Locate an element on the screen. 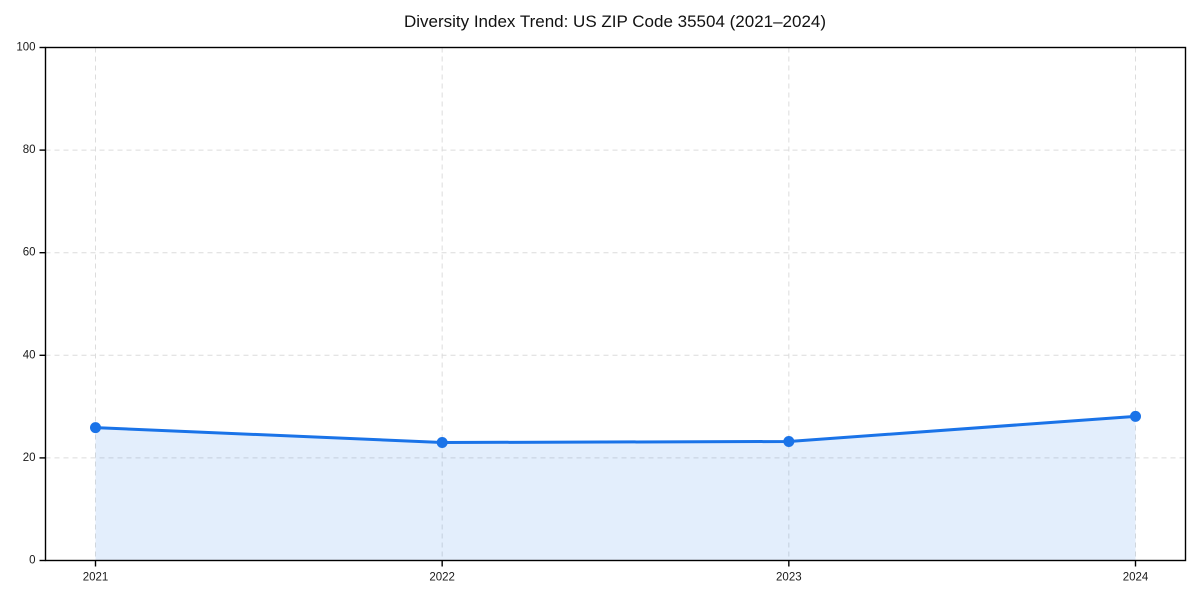 The image size is (1200, 600). x-tick-label: 2021 is located at coordinates (96, 578).